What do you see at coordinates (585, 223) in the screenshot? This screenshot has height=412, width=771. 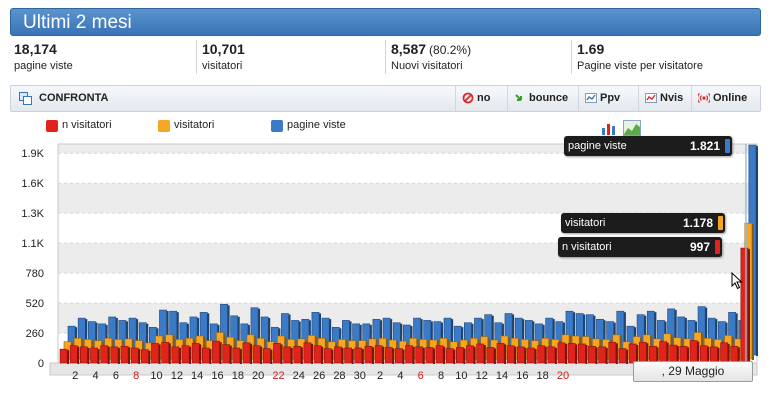 I see `tooltip-label: visitatori` at bounding box center [585, 223].